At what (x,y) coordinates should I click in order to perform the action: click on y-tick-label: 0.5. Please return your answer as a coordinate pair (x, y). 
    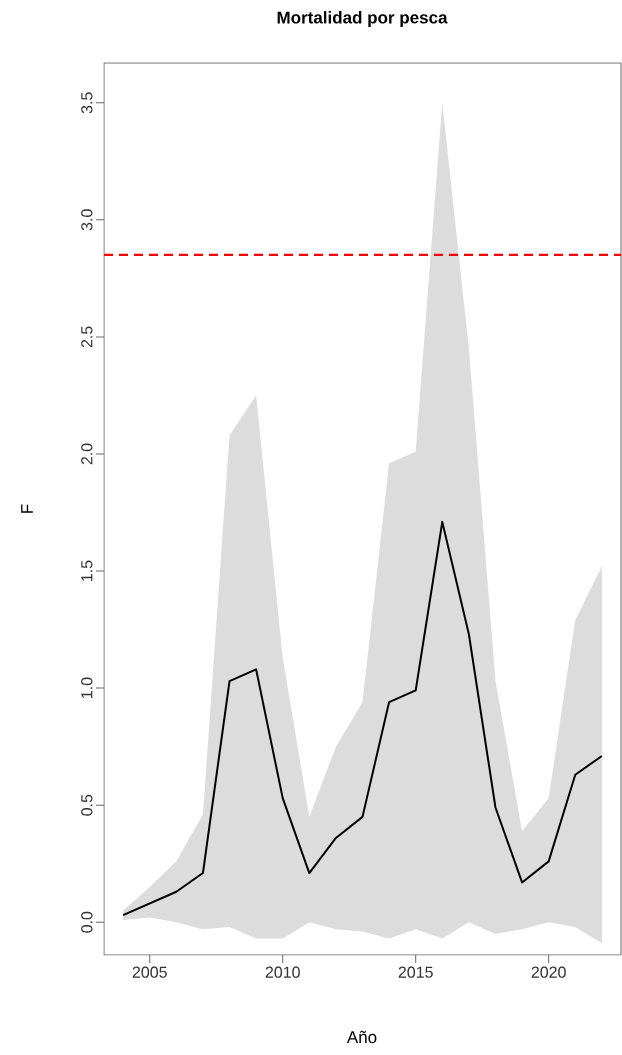
    Looking at the image, I should click on (87, 805).